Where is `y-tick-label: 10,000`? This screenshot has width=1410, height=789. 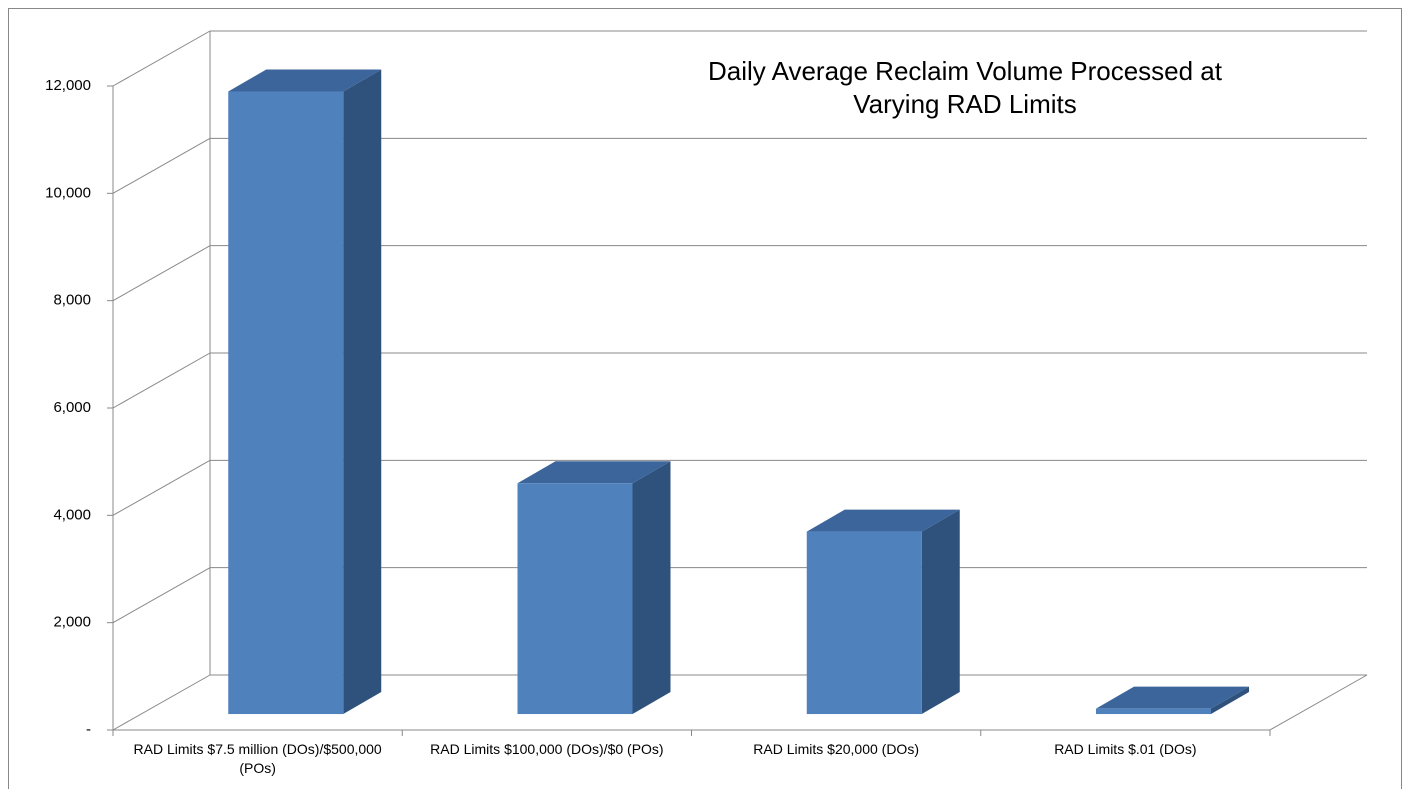 y-tick-label: 10,000 is located at coordinates (68, 192).